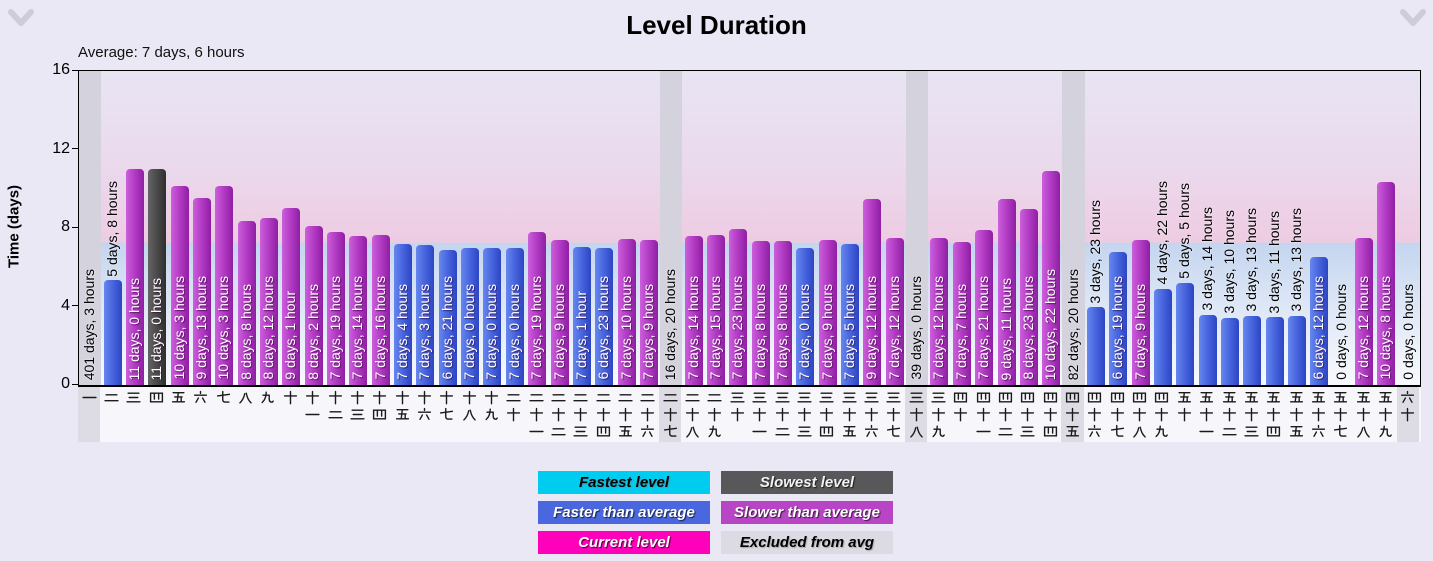 Image resolution: width=1433 pixels, height=561 pixels. I want to click on bar-level-1-excluded, so click(90, 228).